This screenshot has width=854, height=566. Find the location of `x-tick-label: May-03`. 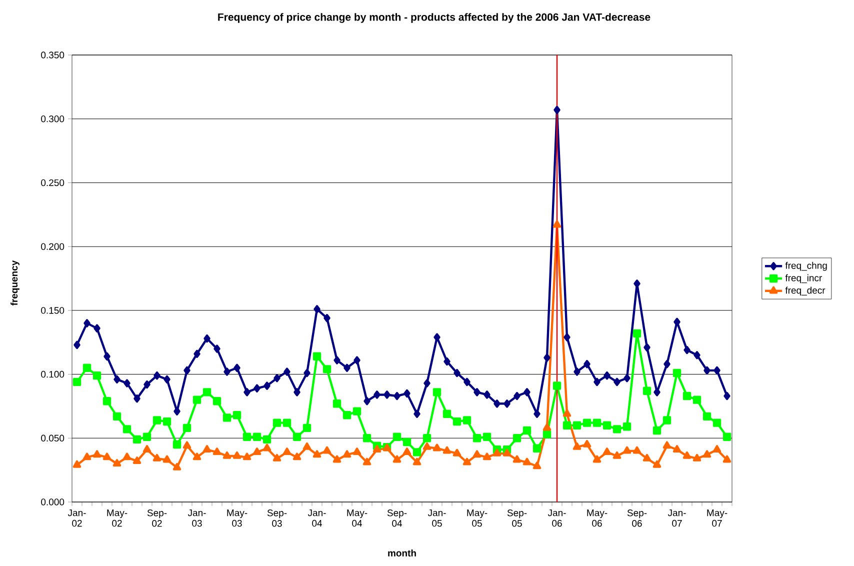

x-tick-label: May-03 is located at coordinates (237, 518).